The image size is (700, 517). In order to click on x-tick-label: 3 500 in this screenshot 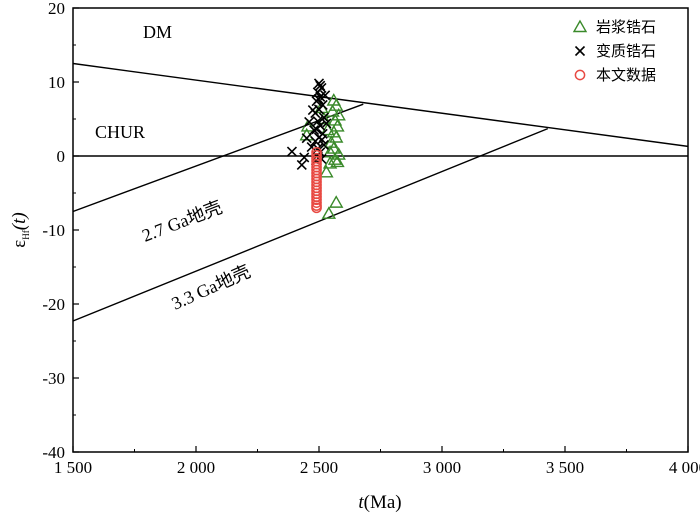, I will do `click(565, 467)`.